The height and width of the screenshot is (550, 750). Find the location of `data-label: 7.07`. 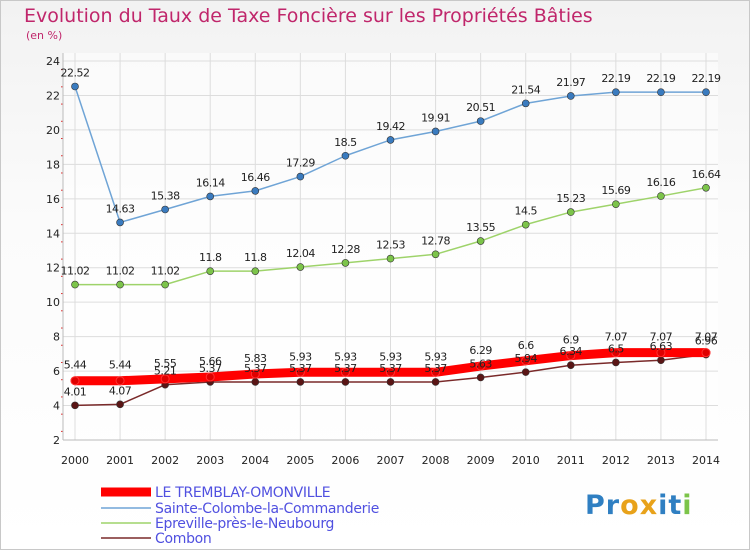

data-label: 7.07 is located at coordinates (616, 337).